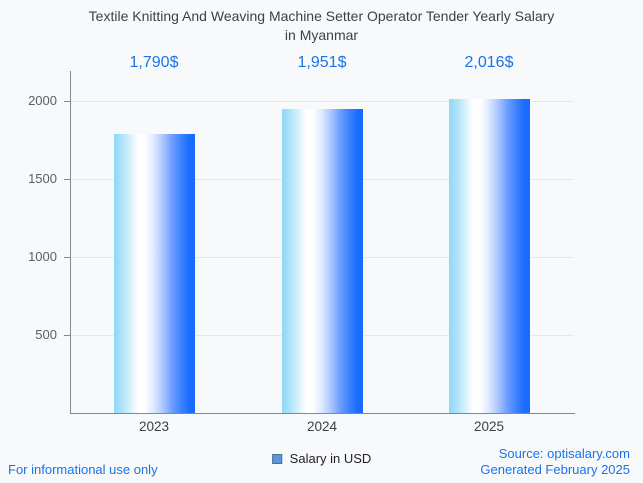 Image resolution: width=643 pixels, height=483 pixels. I want to click on bar-value-label: 1,951$, so click(322, 62).